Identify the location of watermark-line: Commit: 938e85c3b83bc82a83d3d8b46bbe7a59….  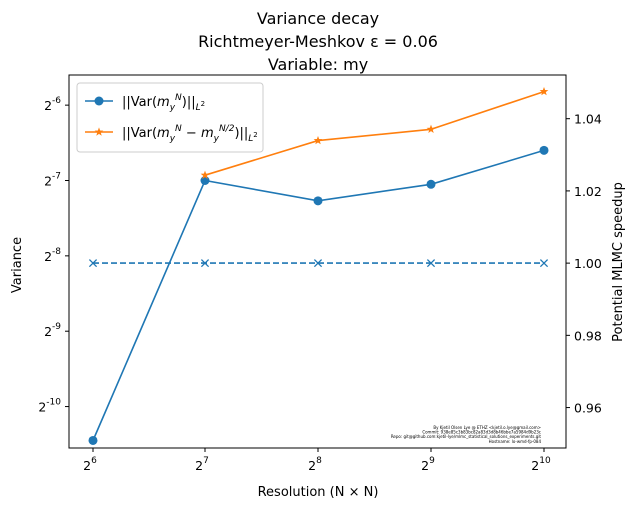
(481, 432).